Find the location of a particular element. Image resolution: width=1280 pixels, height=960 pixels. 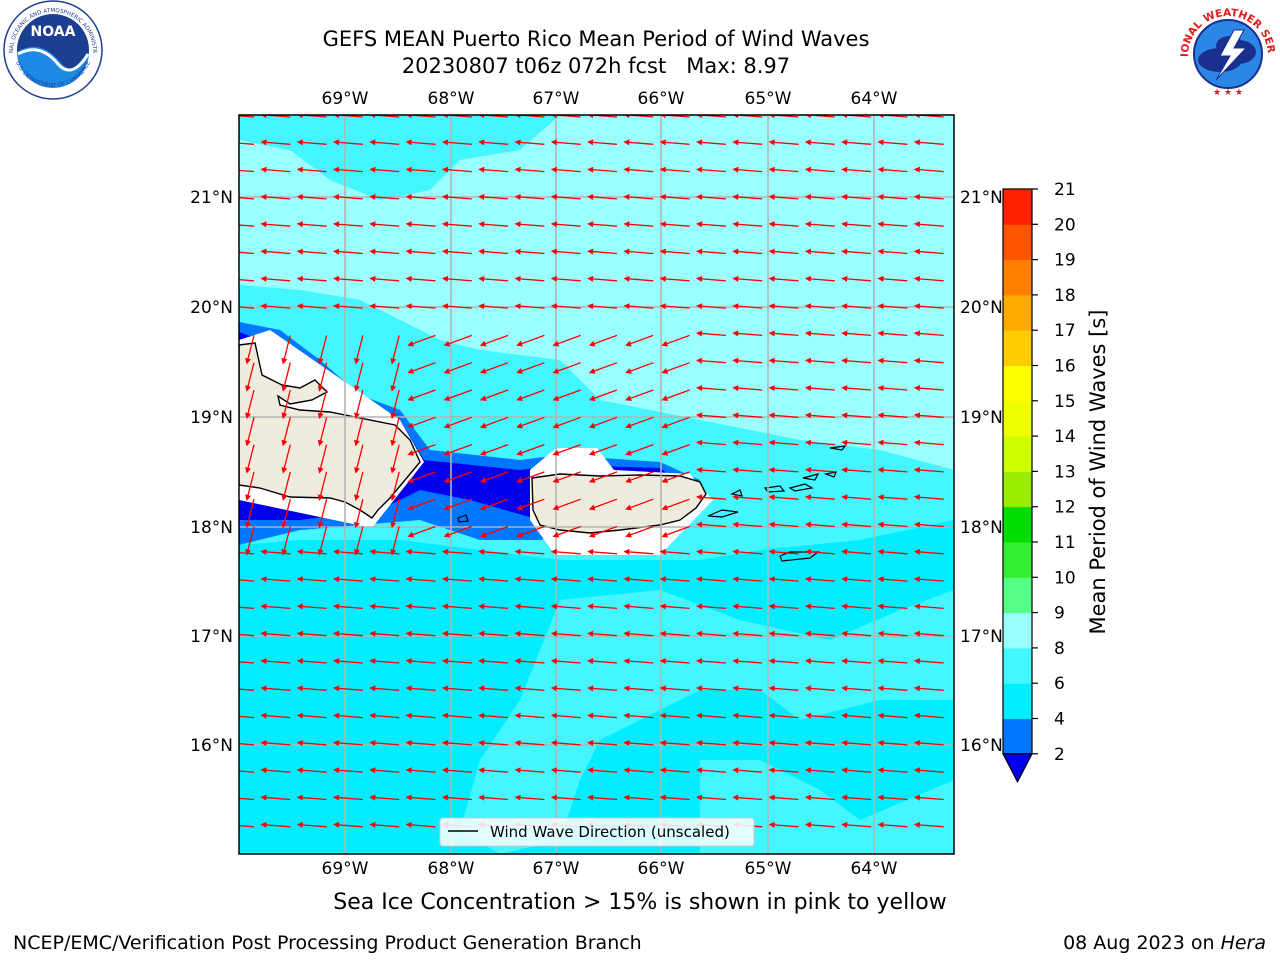

lat-tick-label-left: 18°N is located at coordinates (211, 528).